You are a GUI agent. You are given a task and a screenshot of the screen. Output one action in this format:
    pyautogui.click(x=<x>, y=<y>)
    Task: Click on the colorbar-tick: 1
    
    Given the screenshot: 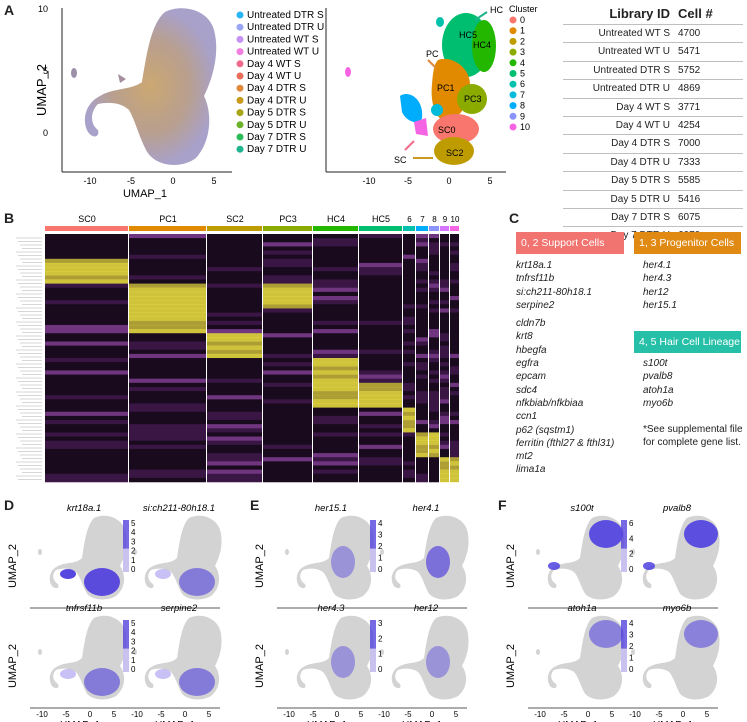 What is the action you would take?
    pyautogui.click(x=380, y=654)
    